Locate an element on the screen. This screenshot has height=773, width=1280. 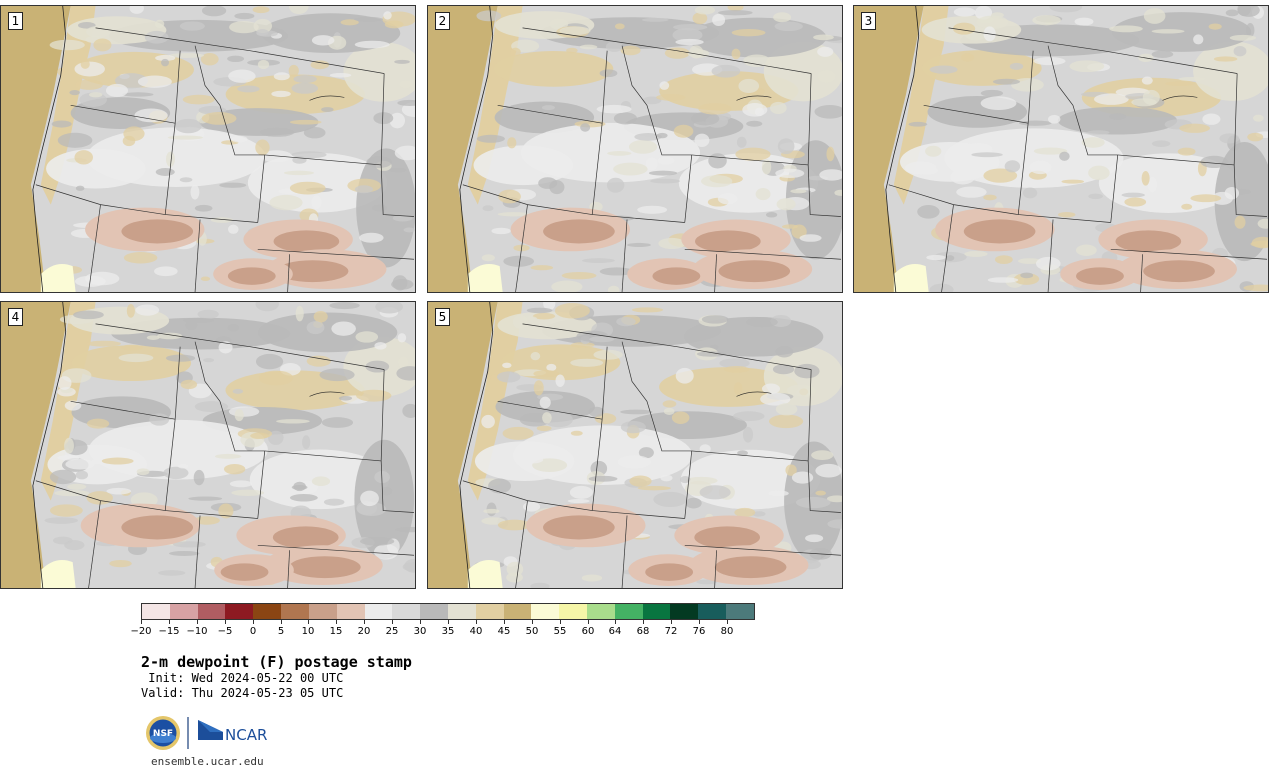
colorbar-tick-label: 60 is located at coordinates (588, 631).